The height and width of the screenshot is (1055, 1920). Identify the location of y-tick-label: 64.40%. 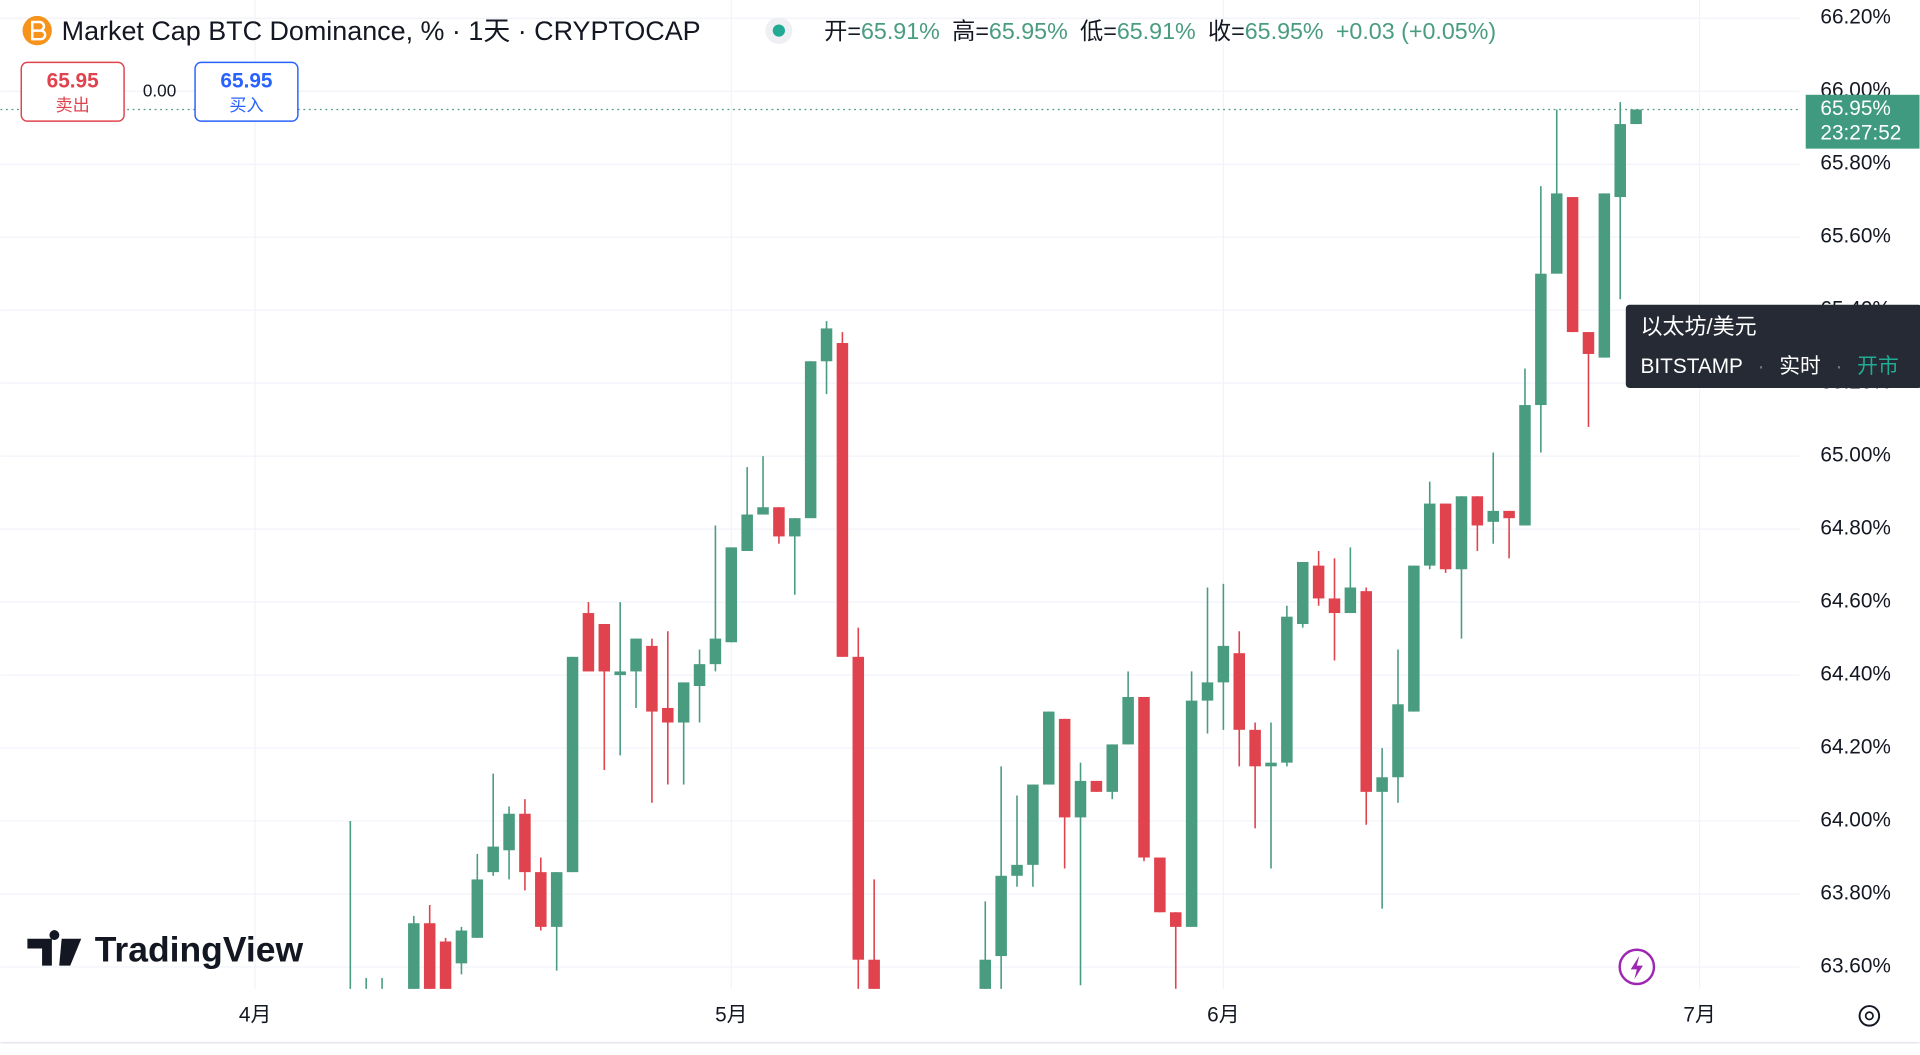
(1855, 674).